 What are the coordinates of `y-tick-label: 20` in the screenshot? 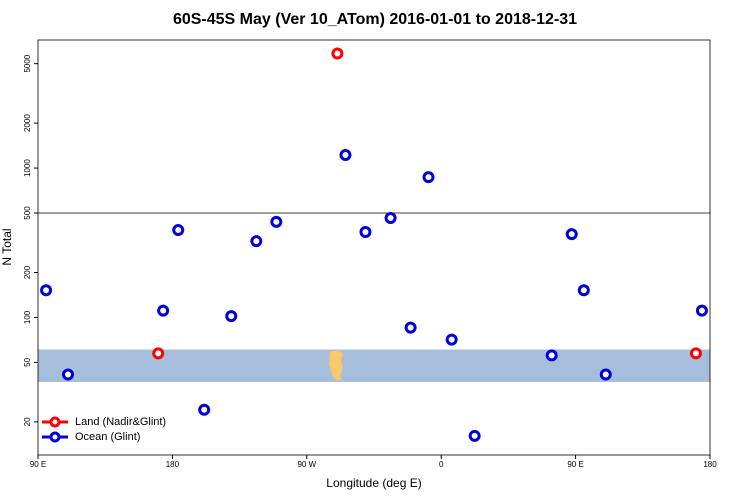 It's located at (27, 421).